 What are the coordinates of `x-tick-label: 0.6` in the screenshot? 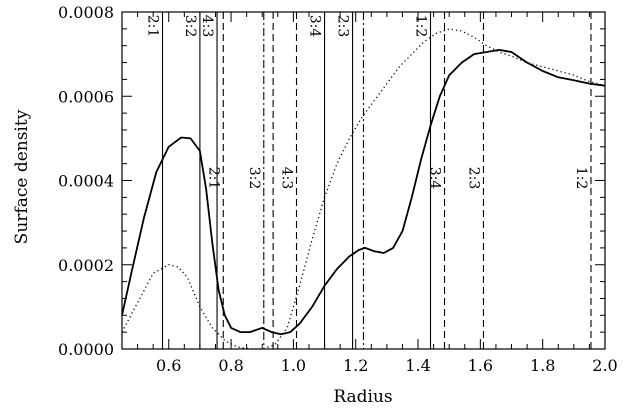 It's located at (168, 365).